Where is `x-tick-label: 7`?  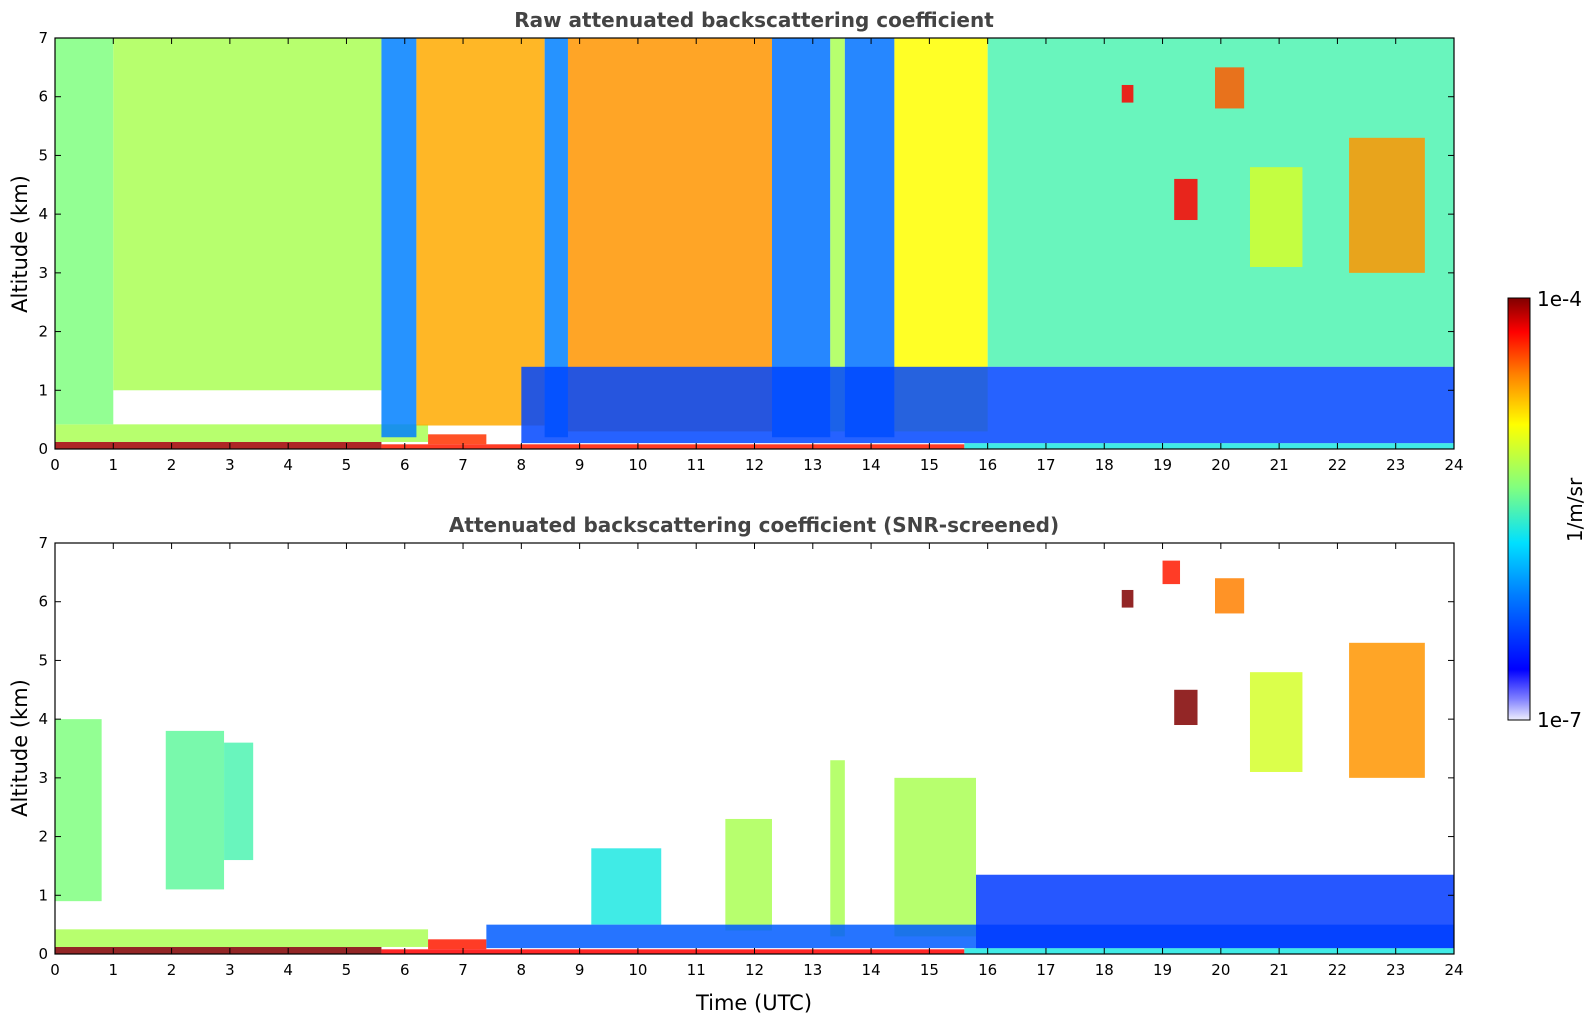
x-tick-label: 7 is located at coordinates (463, 465).